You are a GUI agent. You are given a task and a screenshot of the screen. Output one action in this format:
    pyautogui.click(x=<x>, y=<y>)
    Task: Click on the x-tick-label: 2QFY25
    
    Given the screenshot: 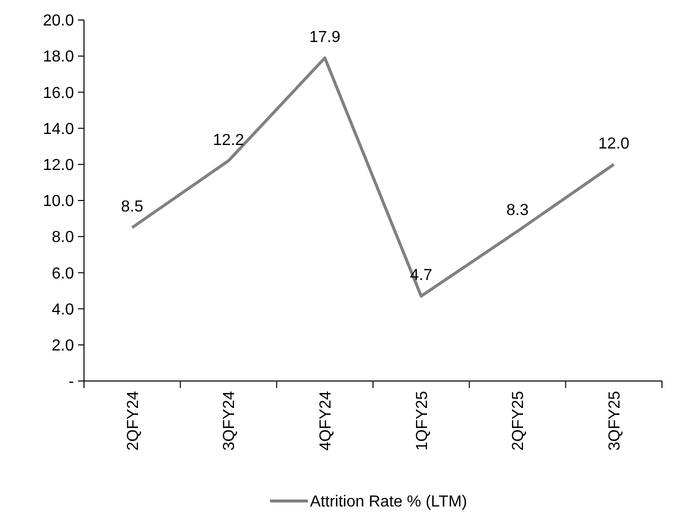 What is the action you would take?
    pyautogui.click(x=519, y=420)
    